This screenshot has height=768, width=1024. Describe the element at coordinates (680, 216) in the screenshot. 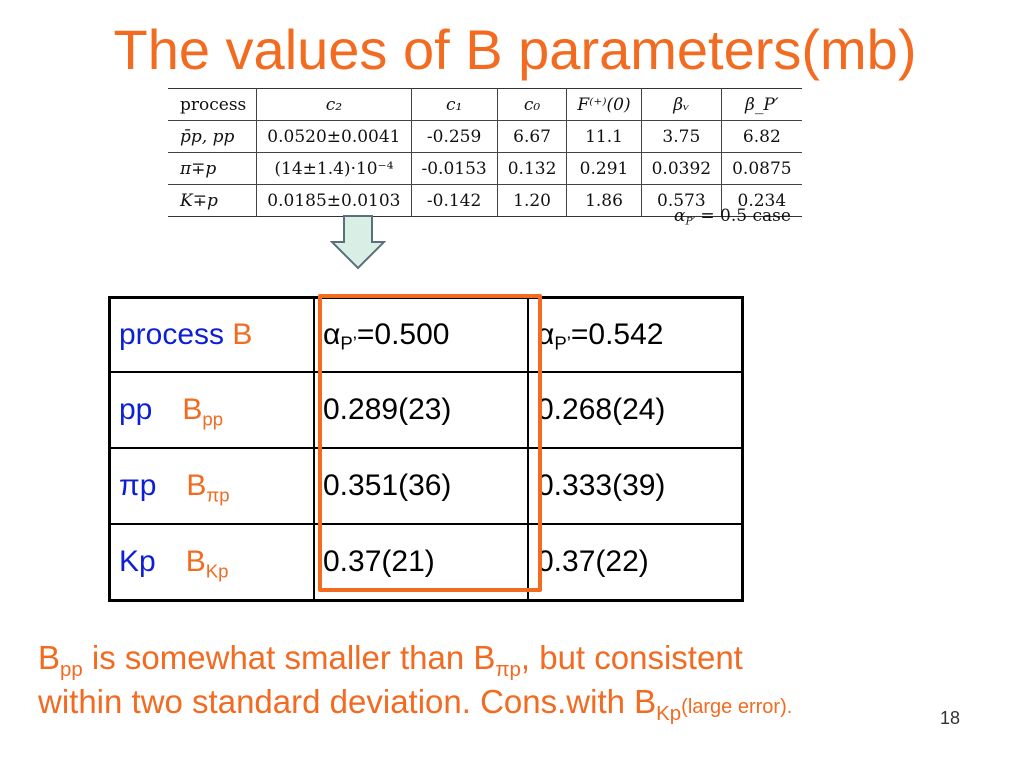

I see `caption-alpha: α` at that location.